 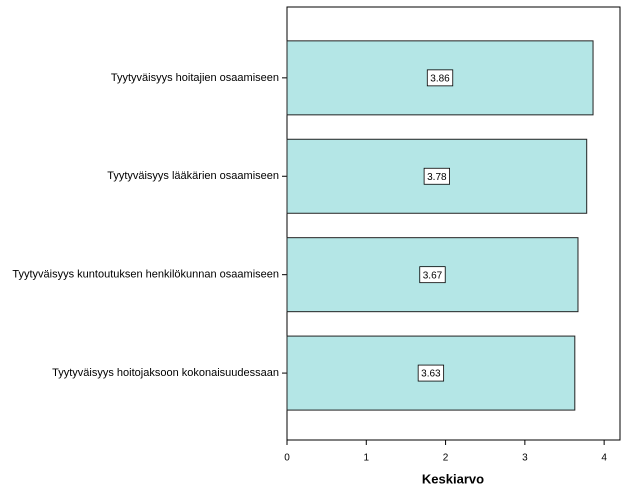 What do you see at coordinates (525, 458) in the screenshot?
I see `x-tick-label: 3` at bounding box center [525, 458].